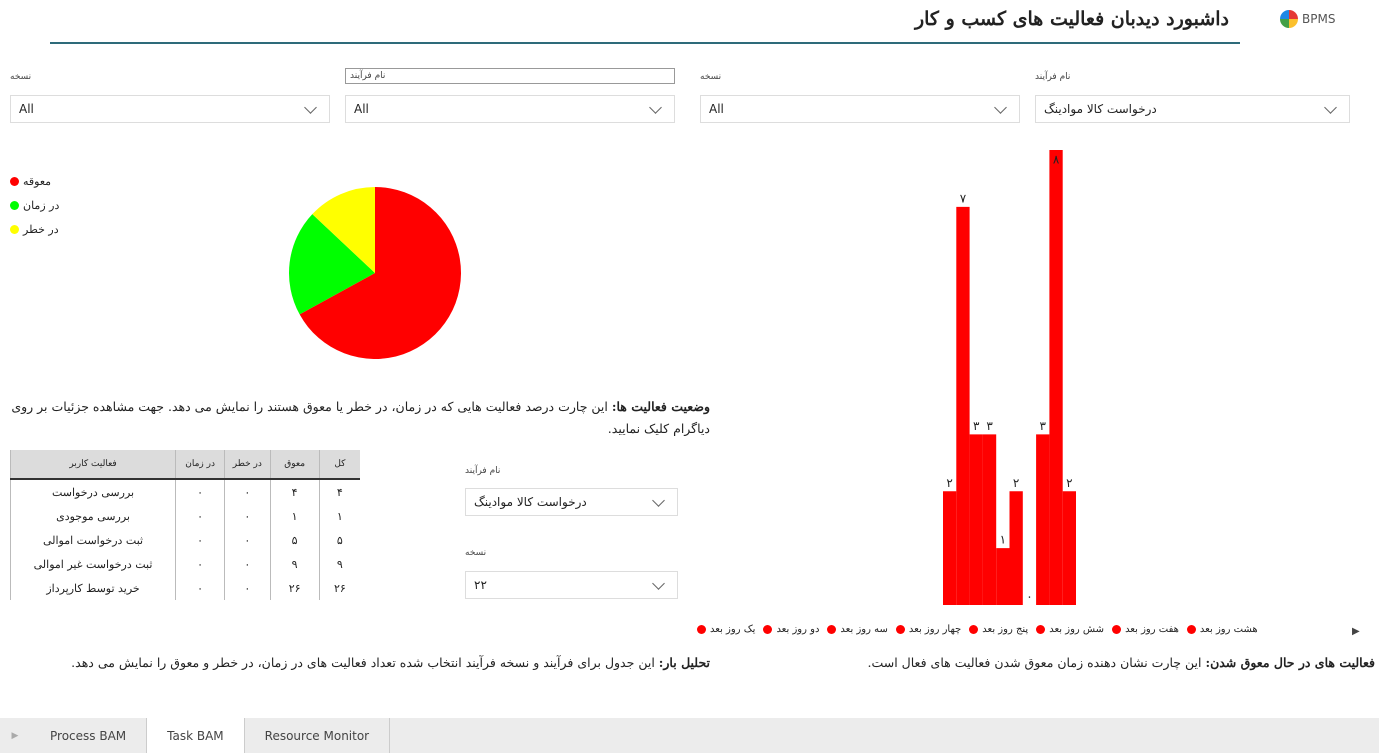 This screenshot has width=1379, height=753. I want to click on legend-label: شش روز بعد, so click(1077, 629).